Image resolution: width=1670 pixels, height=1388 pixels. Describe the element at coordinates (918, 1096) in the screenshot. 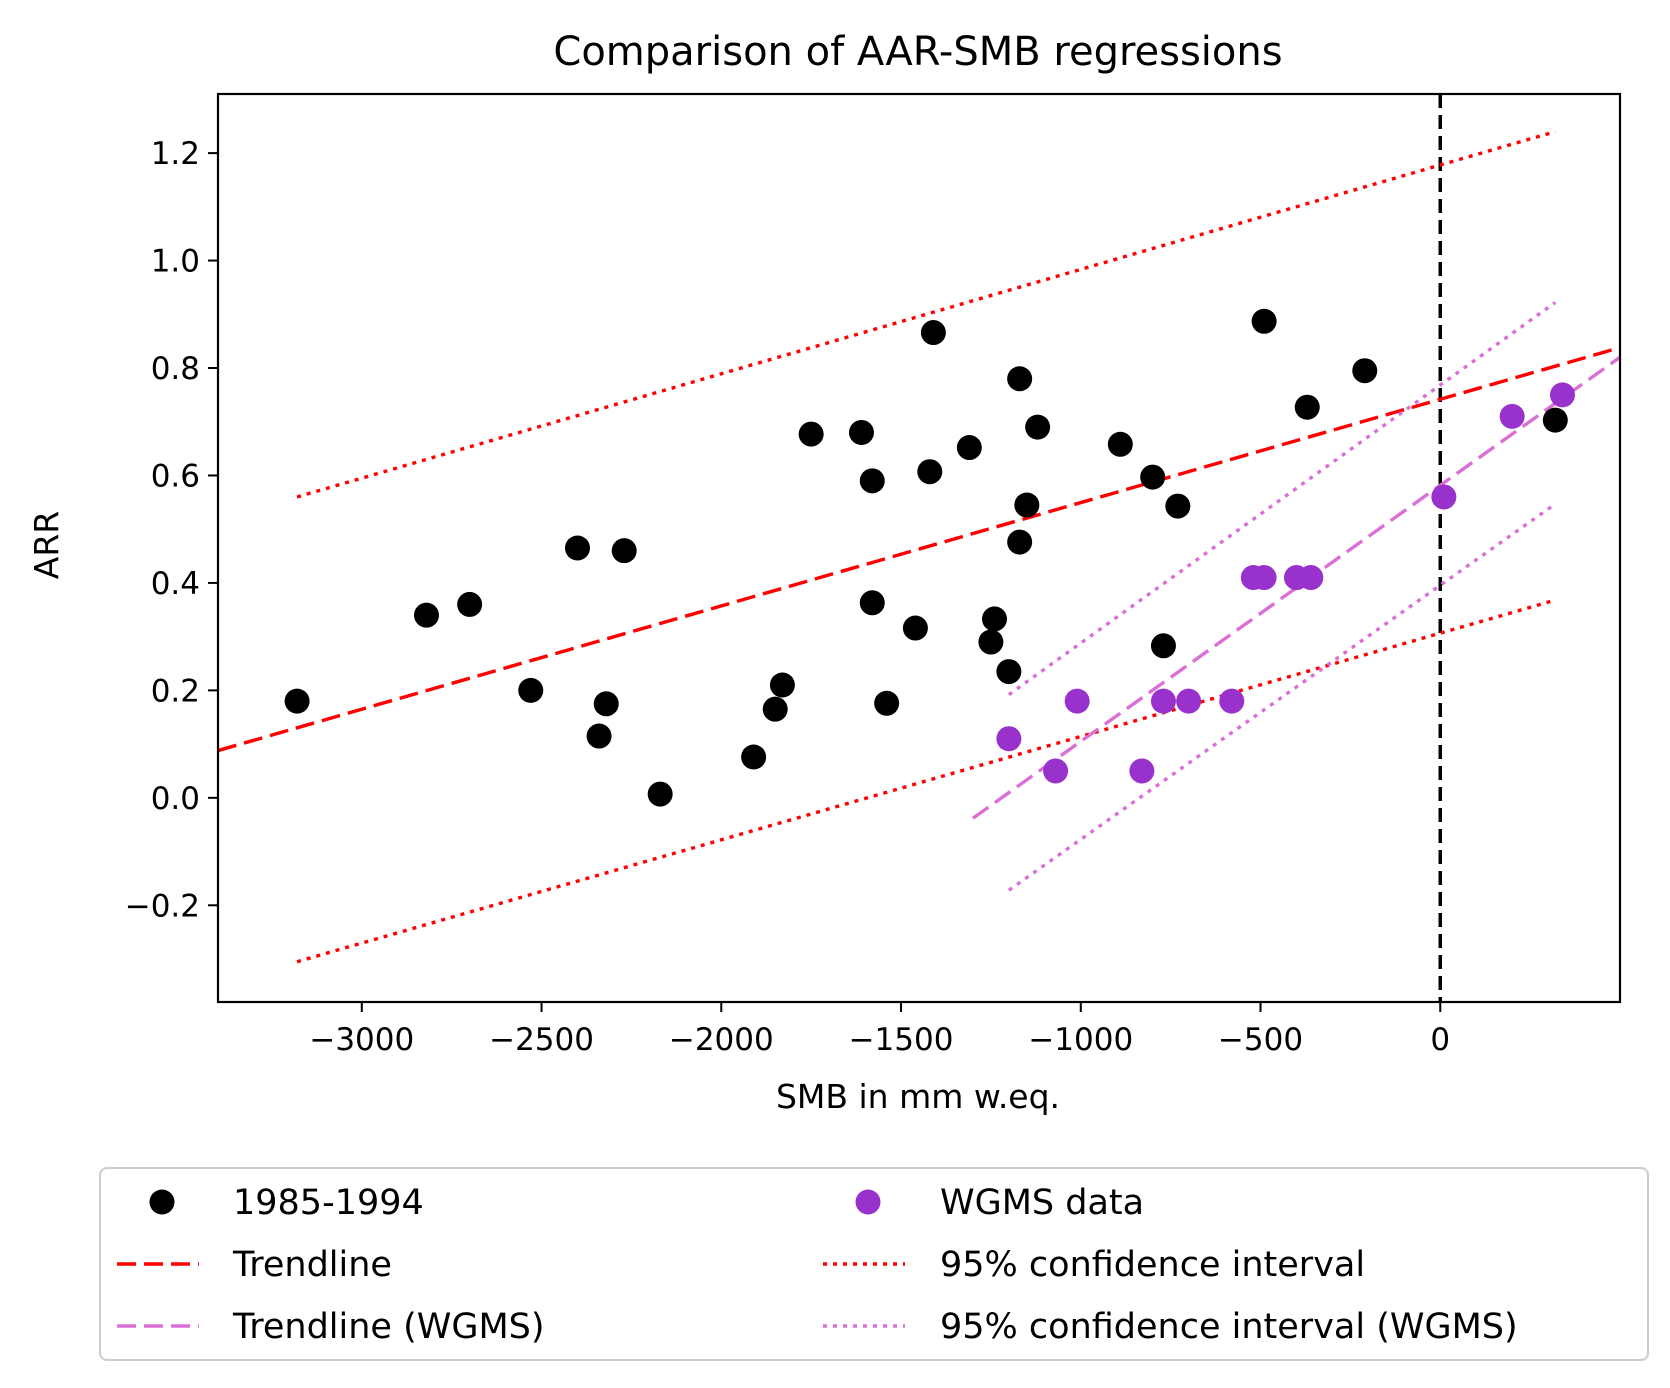

I see `x-axis-label: SMB in mm w.eq.` at that location.